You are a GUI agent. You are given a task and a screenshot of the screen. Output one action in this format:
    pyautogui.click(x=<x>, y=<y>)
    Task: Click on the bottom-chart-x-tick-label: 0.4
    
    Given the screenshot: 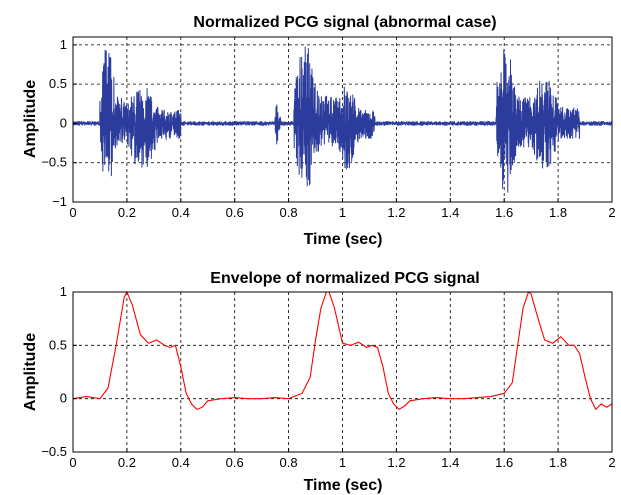 What is the action you would take?
    pyautogui.click(x=181, y=462)
    